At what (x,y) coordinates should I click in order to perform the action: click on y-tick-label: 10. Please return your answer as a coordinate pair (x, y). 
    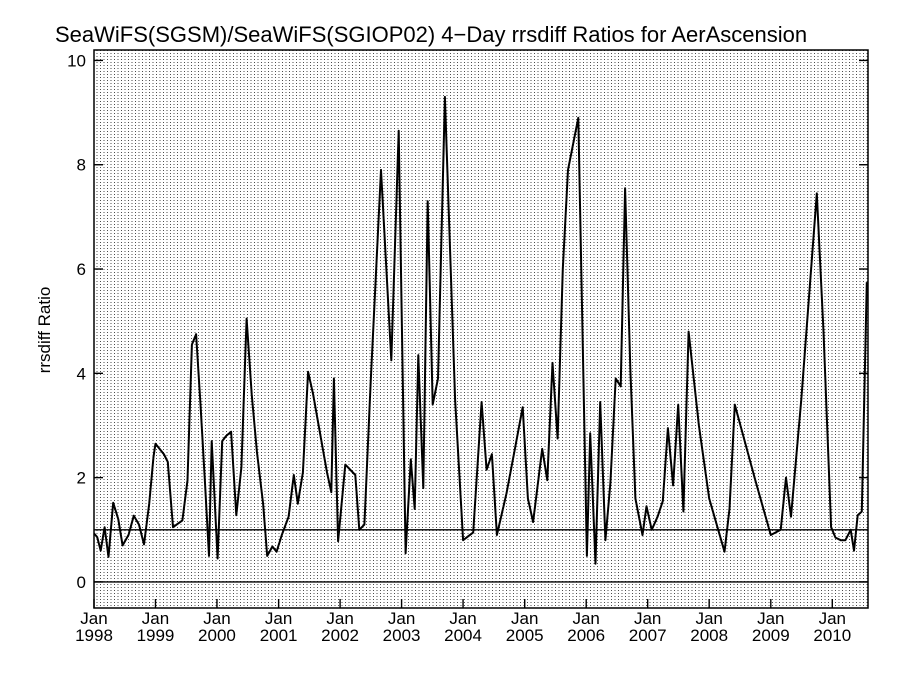
    Looking at the image, I should click on (76, 60).